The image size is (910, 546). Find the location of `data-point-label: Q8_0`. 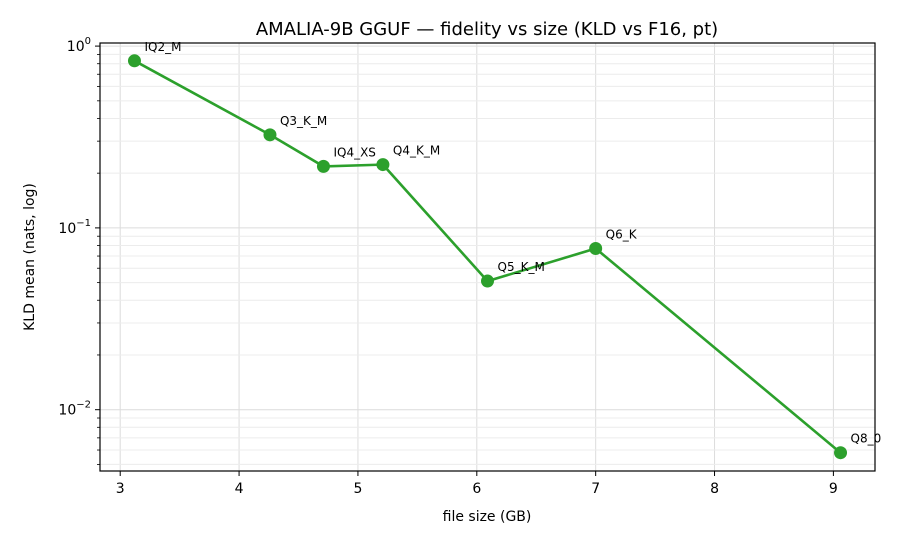

data-point-label: Q8_0 is located at coordinates (866, 439).